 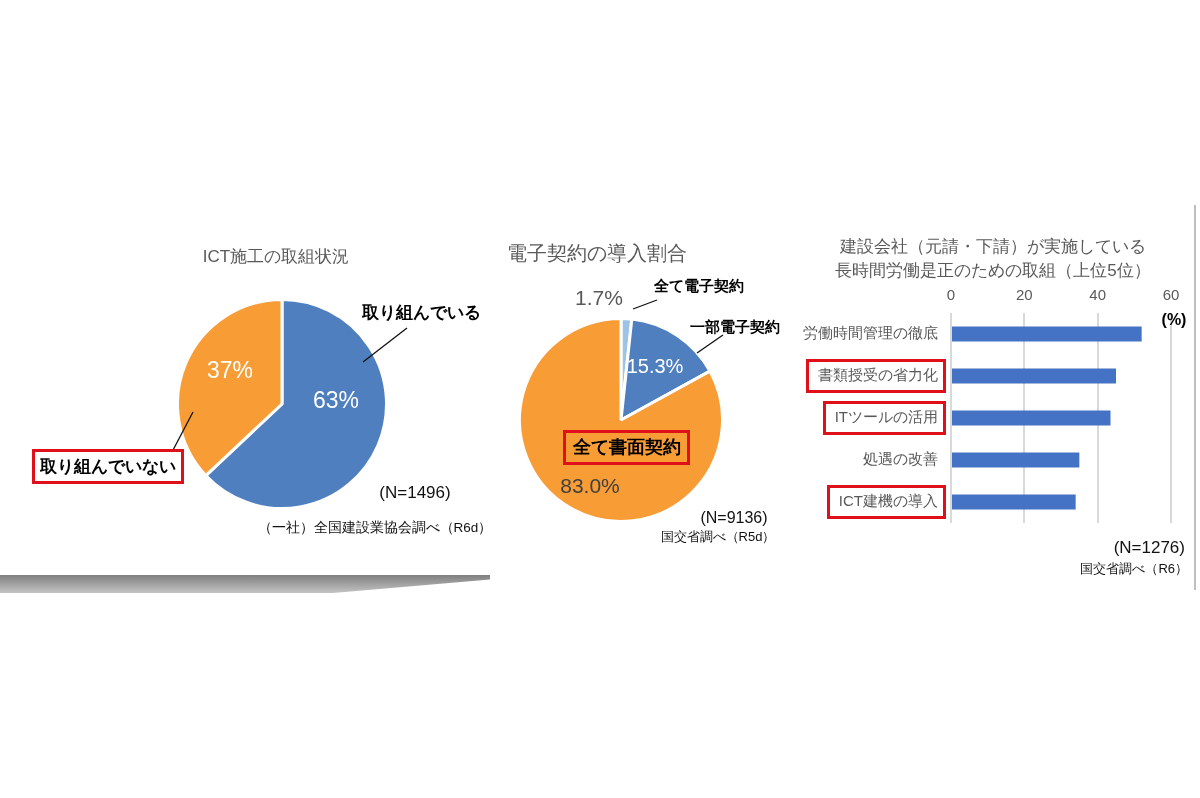 What do you see at coordinates (1171, 295) in the screenshot?
I see `x-tick-label: 60` at bounding box center [1171, 295].